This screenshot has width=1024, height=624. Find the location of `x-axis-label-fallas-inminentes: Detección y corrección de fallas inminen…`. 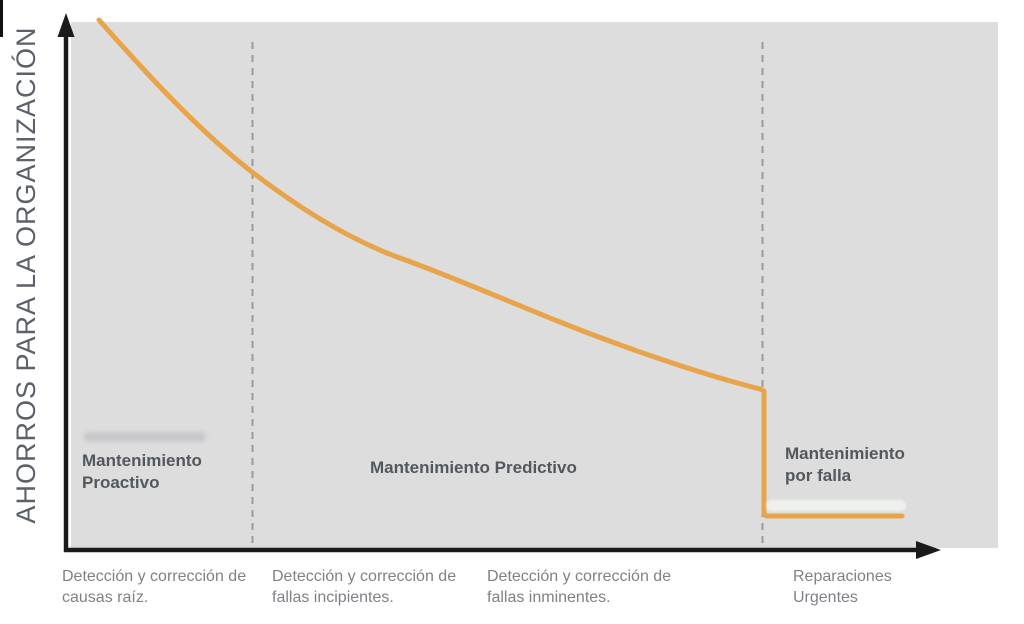

x-axis-label-fallas-inminentes: Detección y corrección de fallas inminen… is located at coordinates (579, 587).